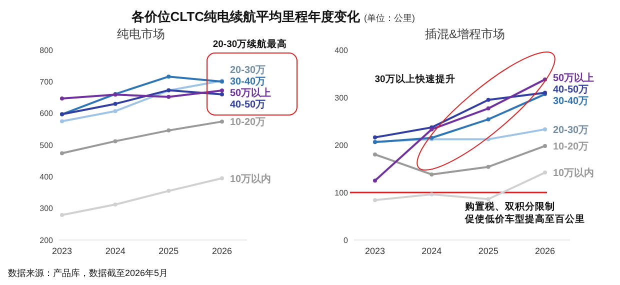 The image size is (620, 285). Describe the element at coordinates (346, 240) in the screenshot. I see `y-tick-label: 0` at that location.